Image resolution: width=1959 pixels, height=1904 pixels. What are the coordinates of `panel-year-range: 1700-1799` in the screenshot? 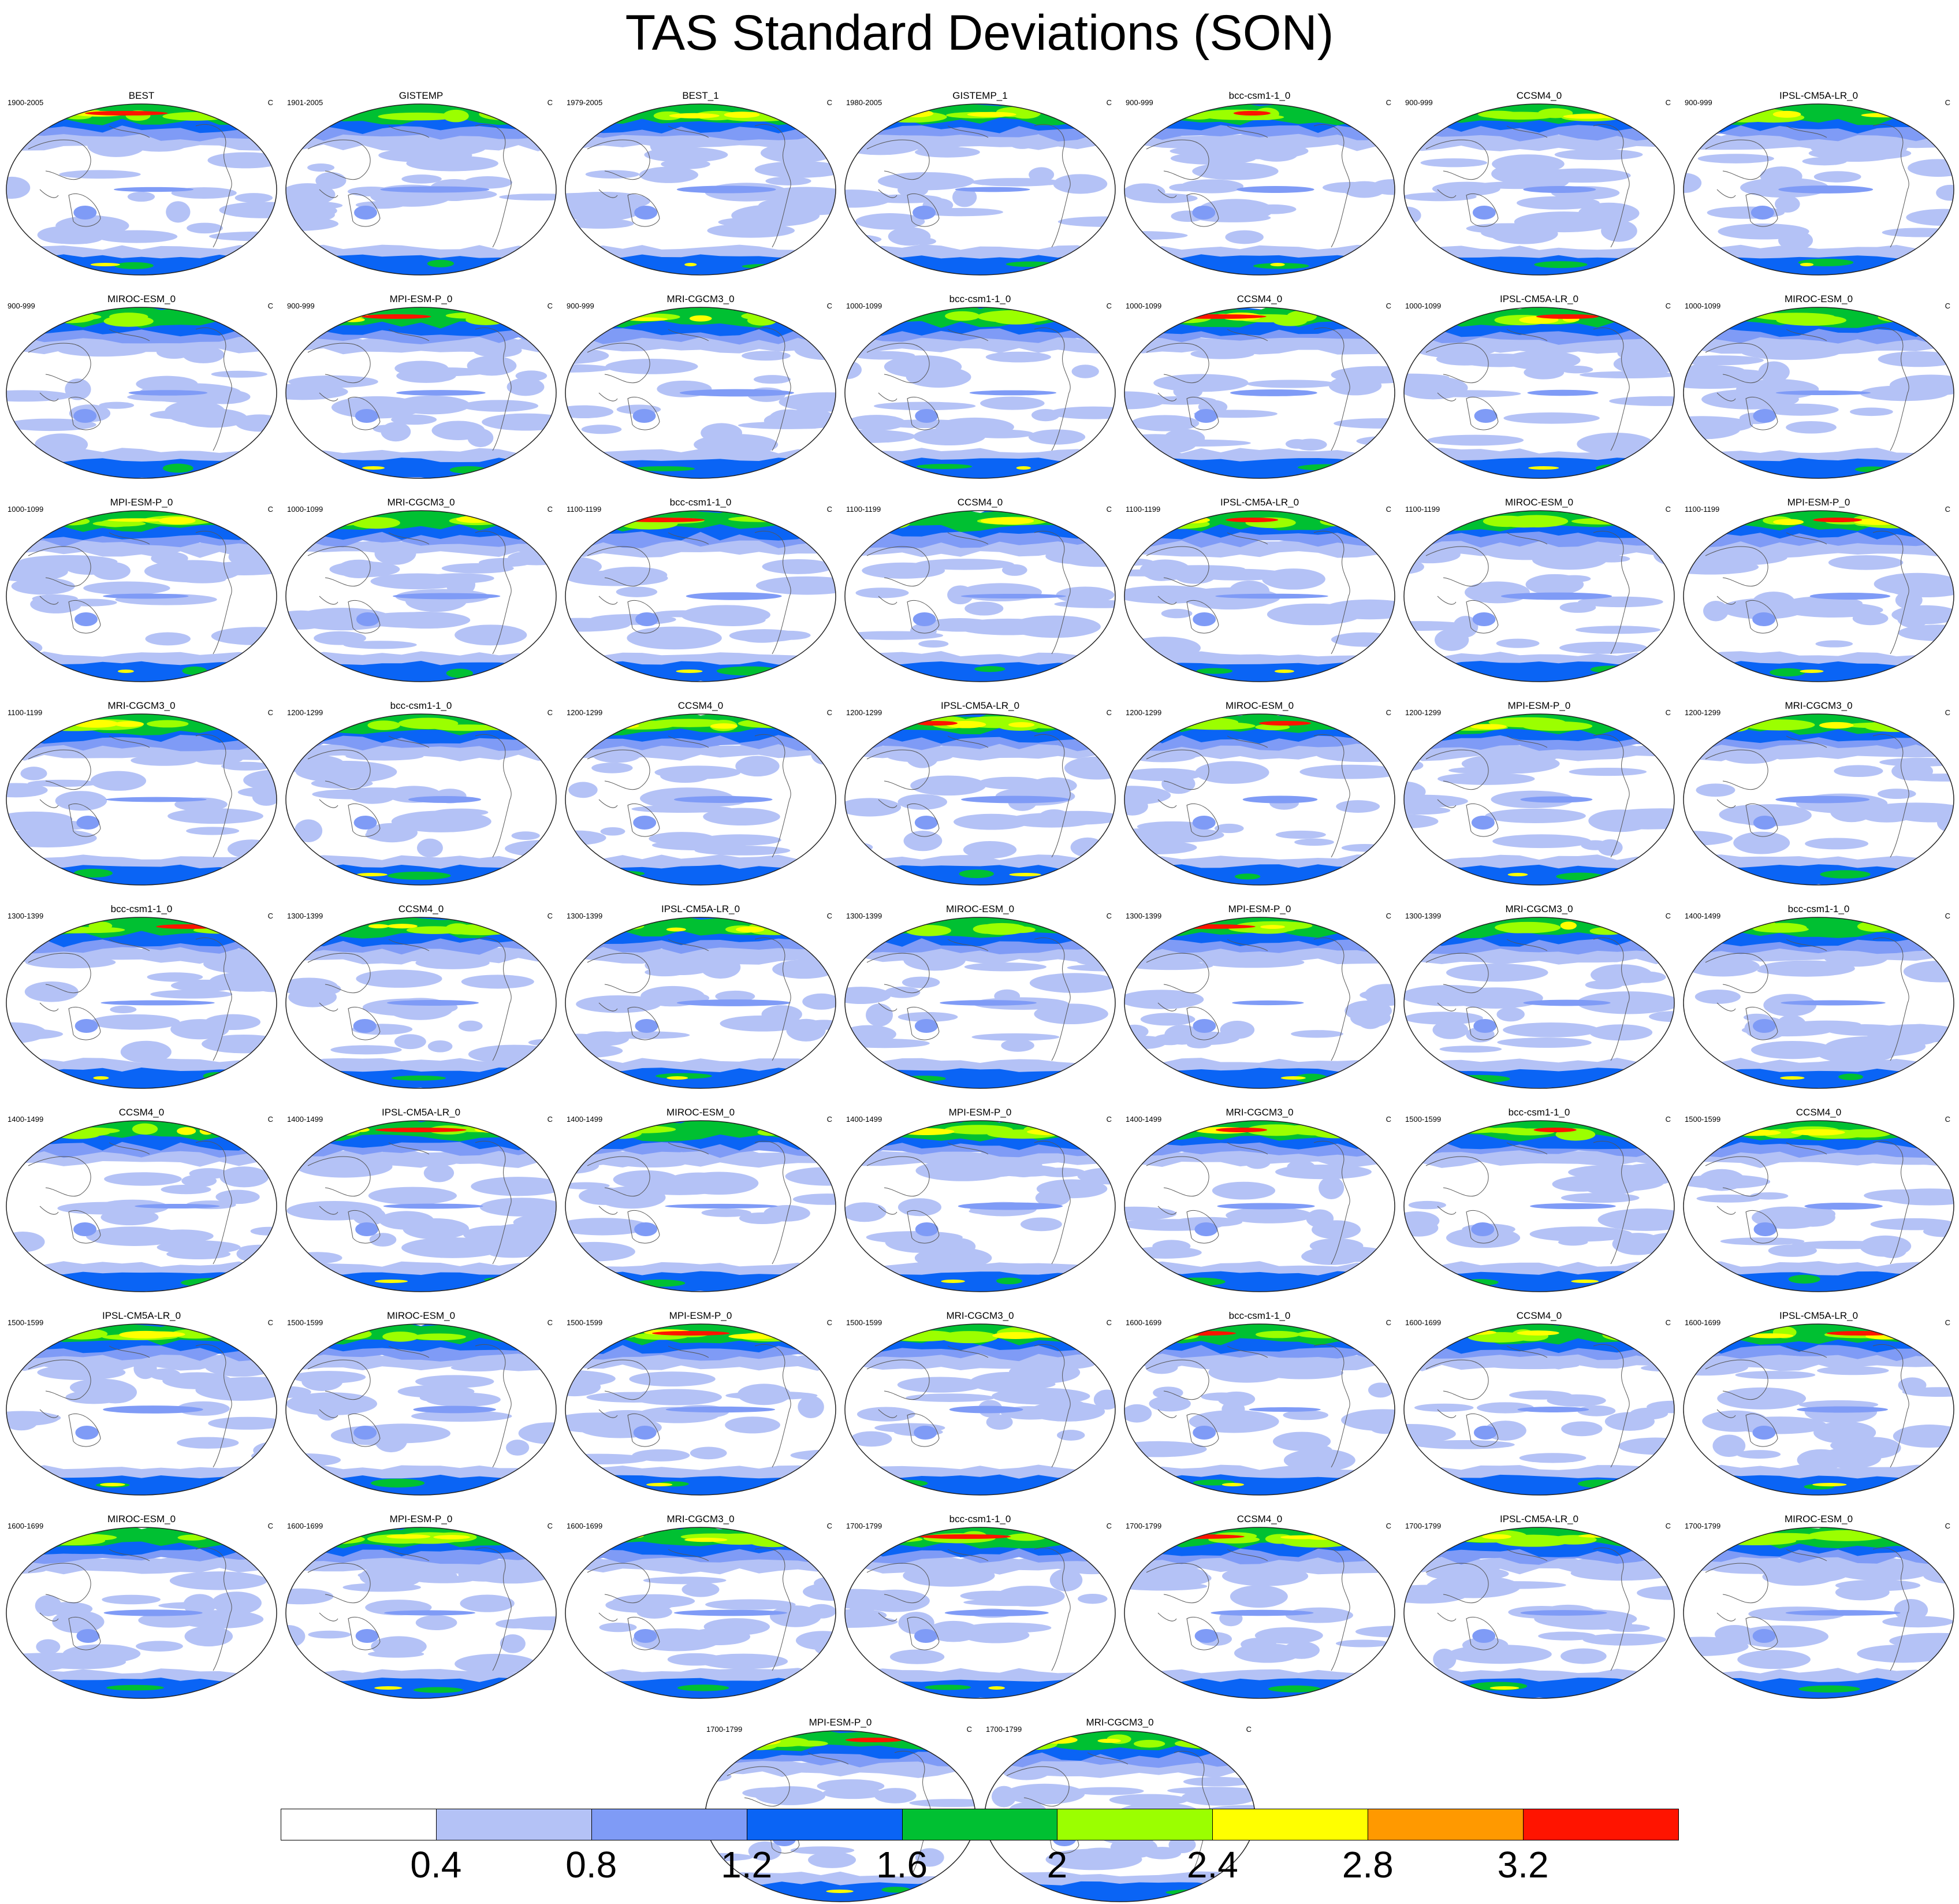 It's located at (864, 1526).